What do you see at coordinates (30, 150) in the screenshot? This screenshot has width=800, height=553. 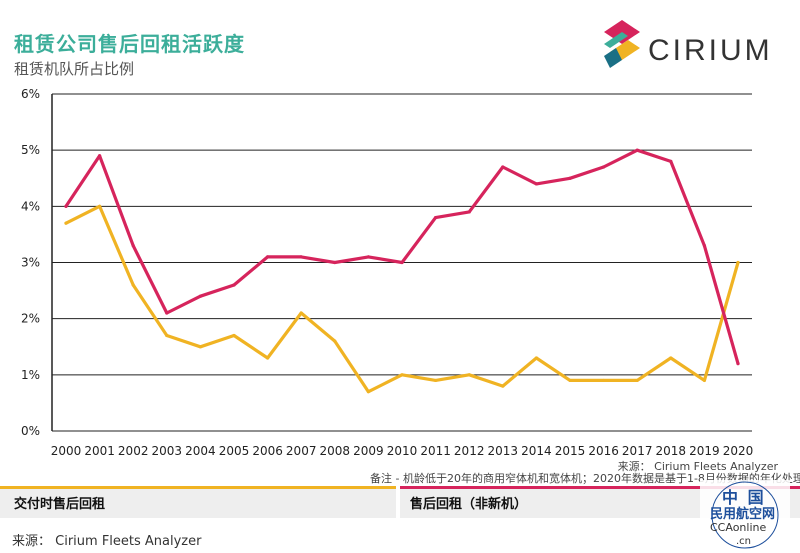 I see `y-tick-label: 5%` at bounding box center [30, 150].